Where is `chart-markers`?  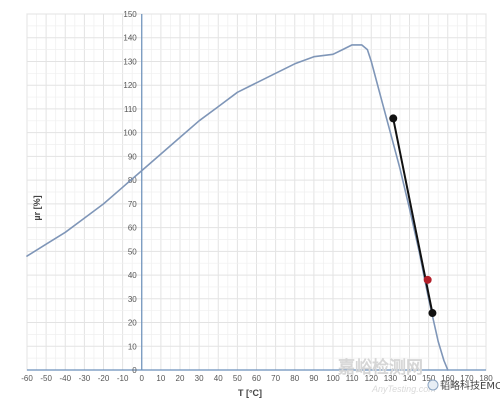
chart-markers is located at coordinates (413, 216).